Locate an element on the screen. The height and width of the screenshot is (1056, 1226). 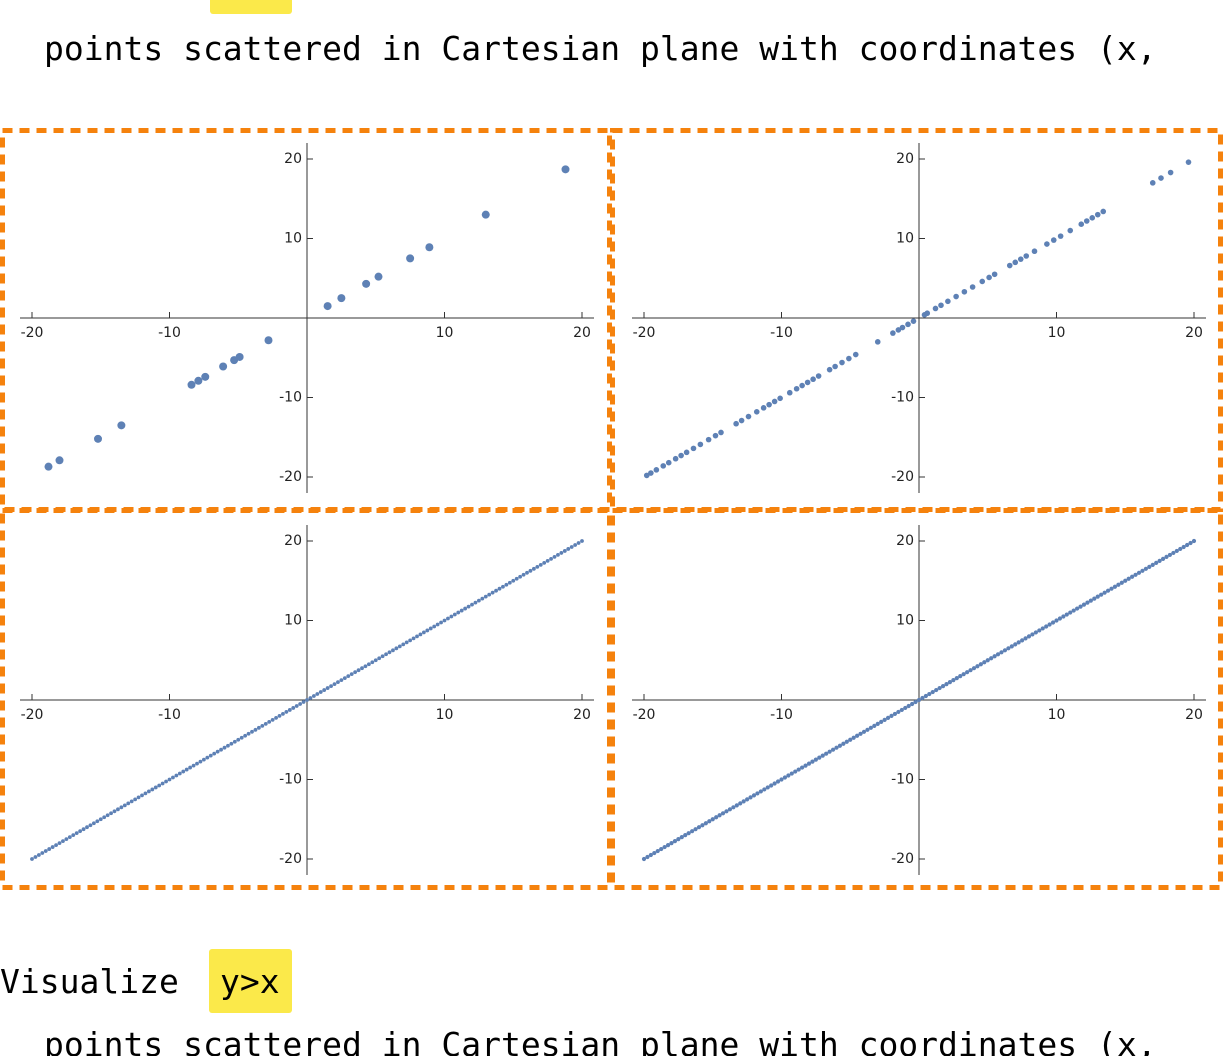
x-tick-label: -10 is located at coordinates (169, 715).